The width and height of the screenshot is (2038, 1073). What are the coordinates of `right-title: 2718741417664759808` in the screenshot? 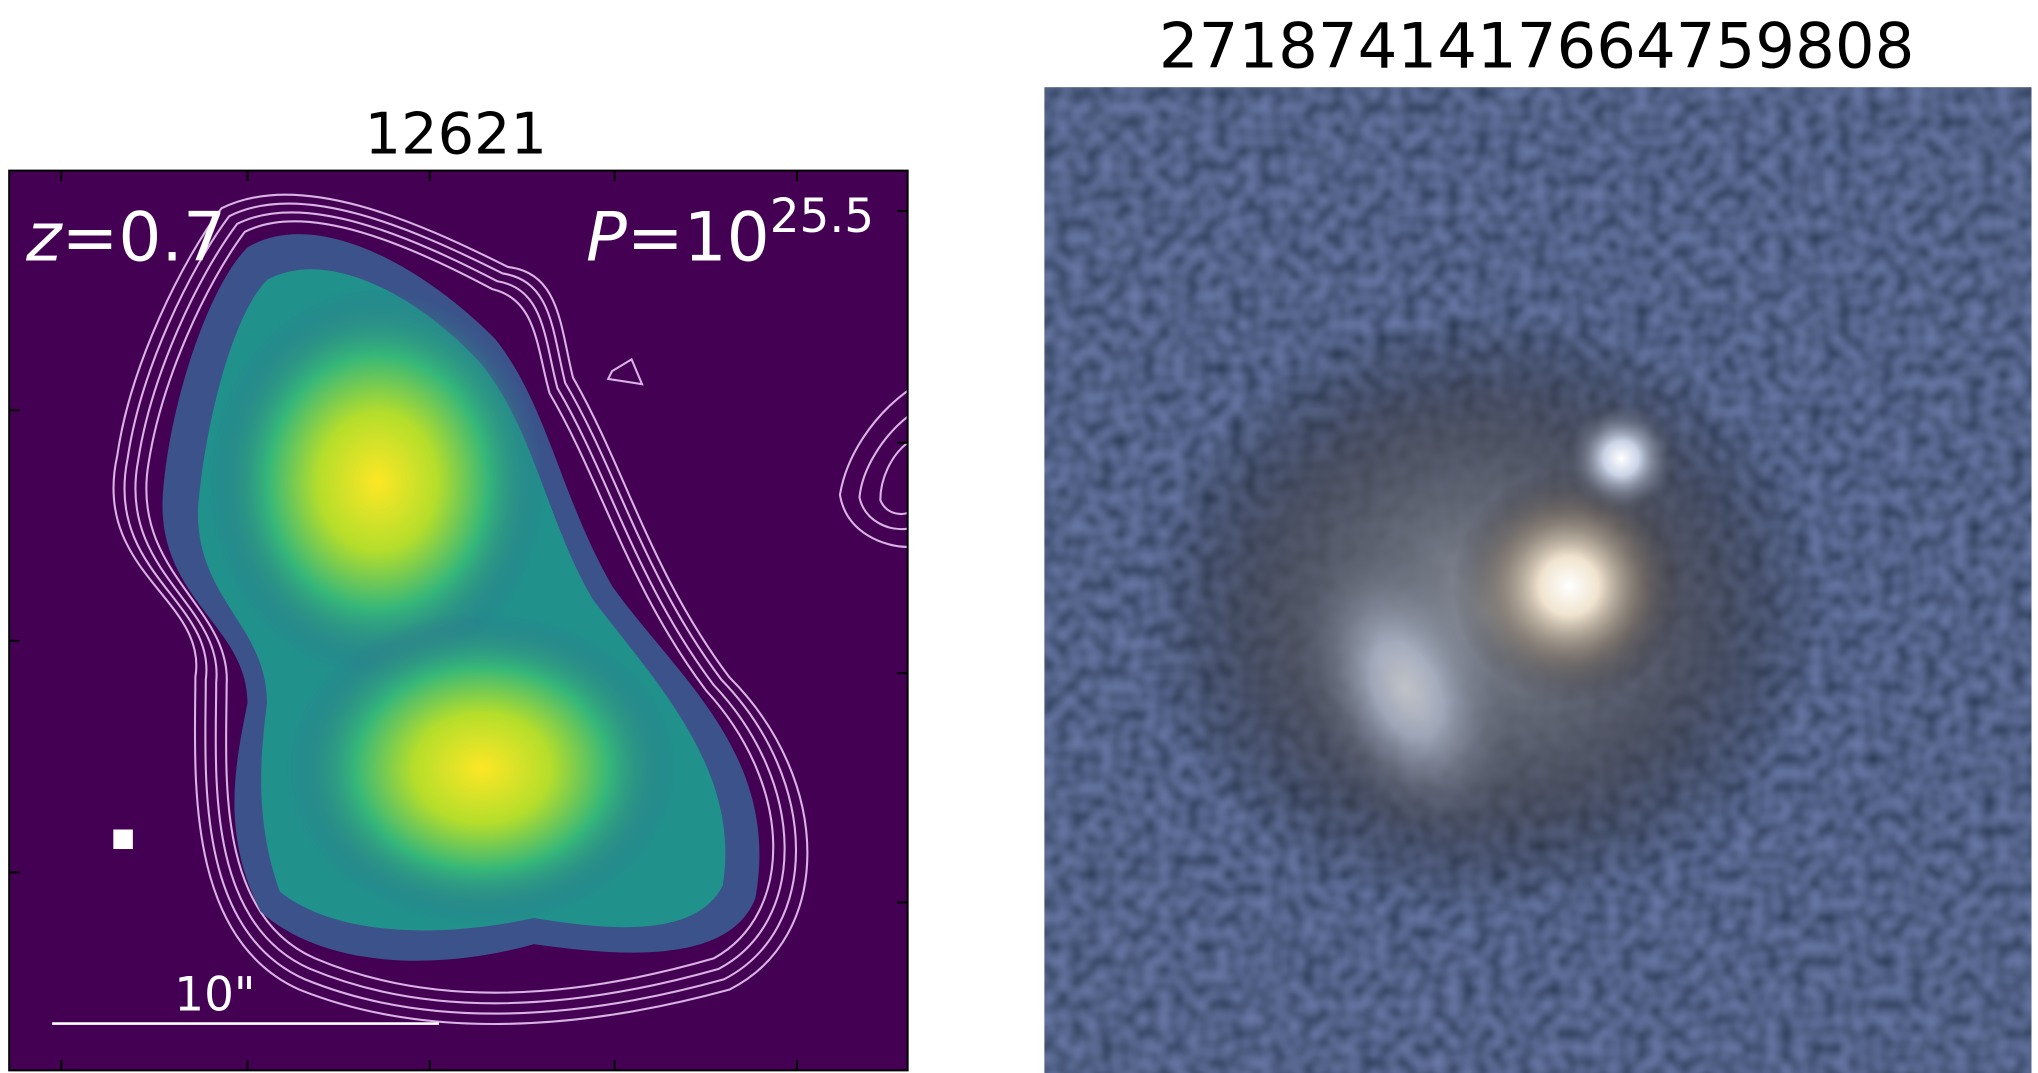 It's located at (1537, 46).